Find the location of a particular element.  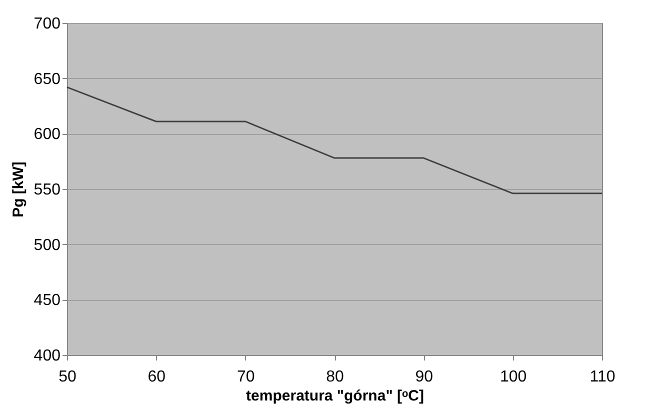

y-axis-title: Pg [kW] is located at coordinates (18, 190).